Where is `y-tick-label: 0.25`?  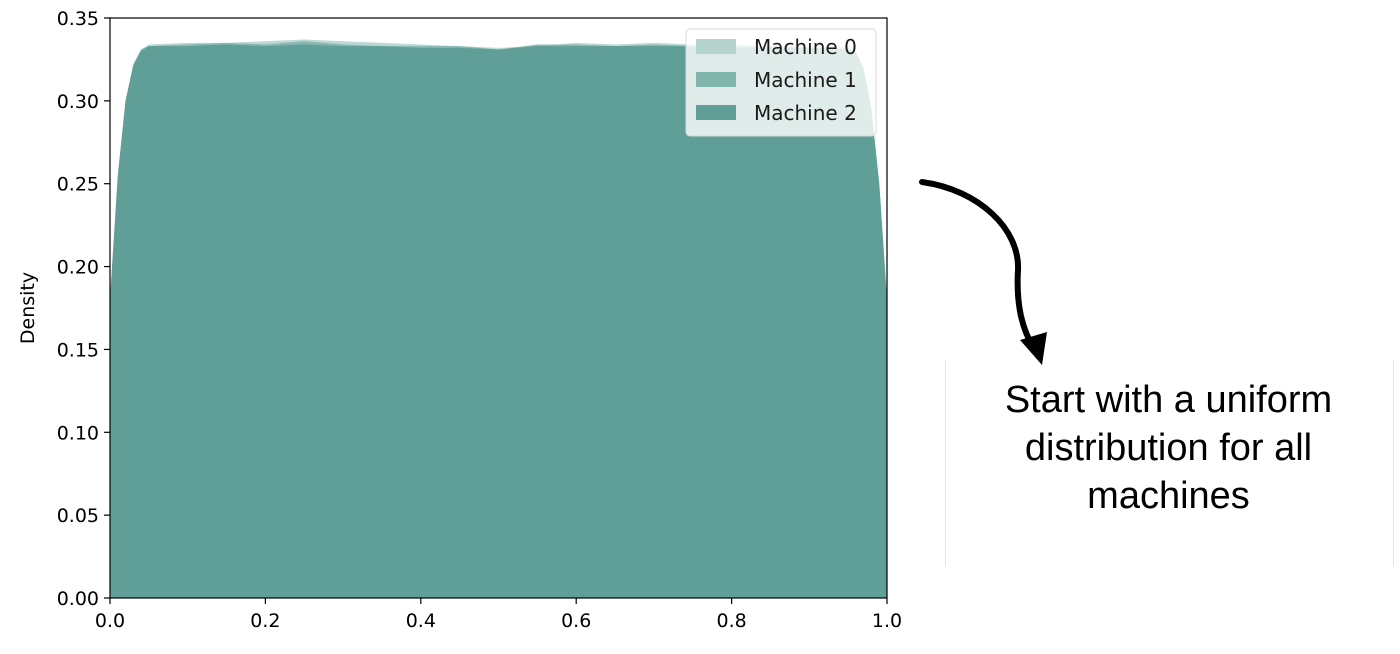 y-tick-label: 0.25 is located at coordinates (78, 185).